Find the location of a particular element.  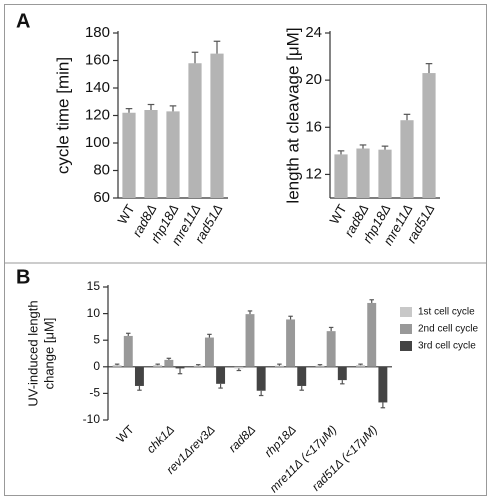

y-tick-label: 20 is located at coordinates (313, 79).